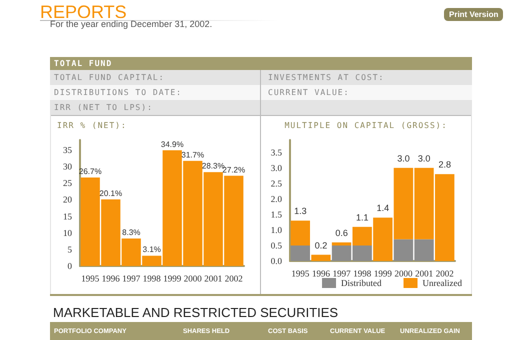  I want to click on text: INVESTMENTS AT COST:, so click(326, 77).